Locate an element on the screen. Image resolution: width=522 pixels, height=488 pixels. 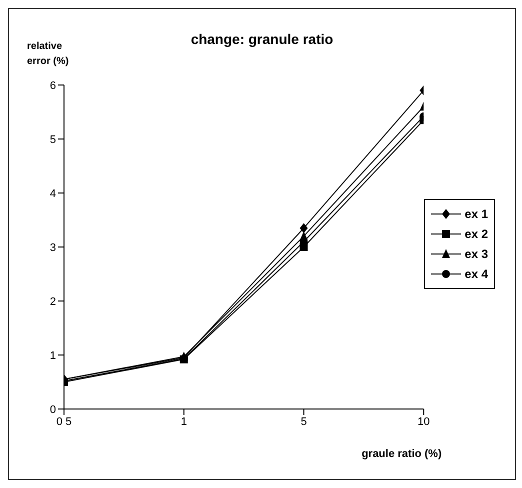
y-tick-label: 4 is located at coordinates (53, 194).